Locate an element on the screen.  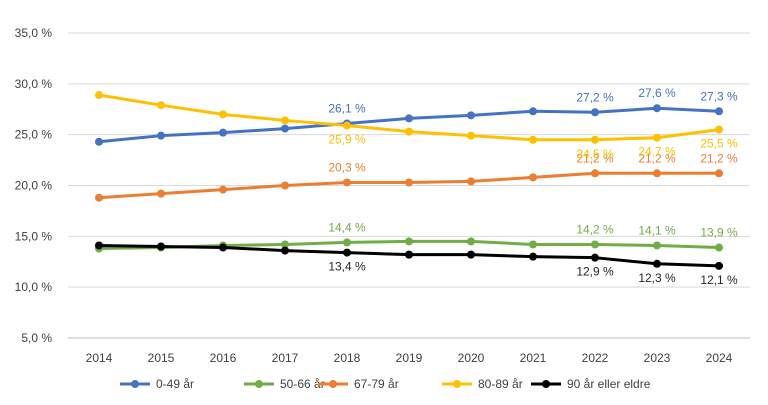
data-label: 27,3 % is located at coordinates (719, 96).